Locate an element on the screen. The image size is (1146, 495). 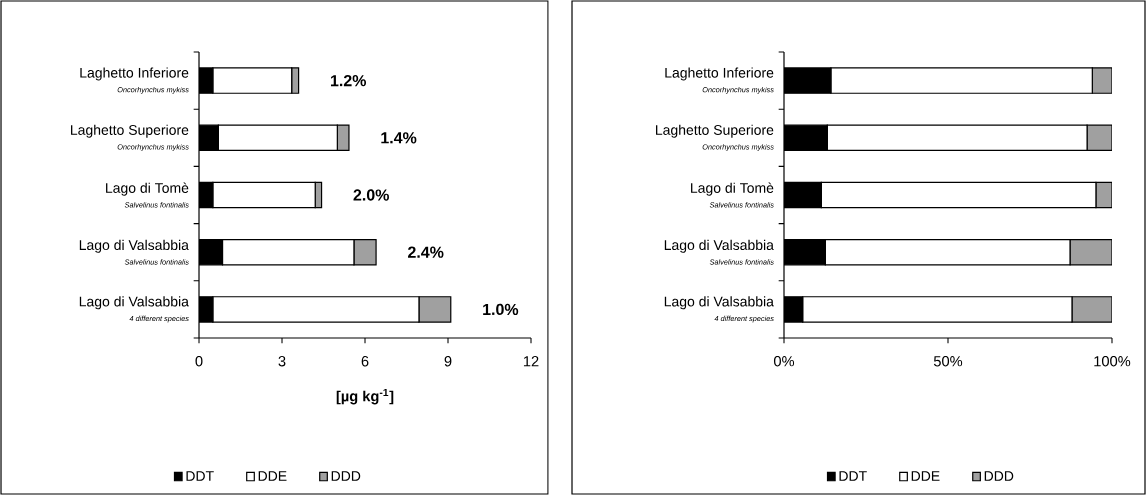
x-tick-label: 0 is located at coordinates (199, 361).